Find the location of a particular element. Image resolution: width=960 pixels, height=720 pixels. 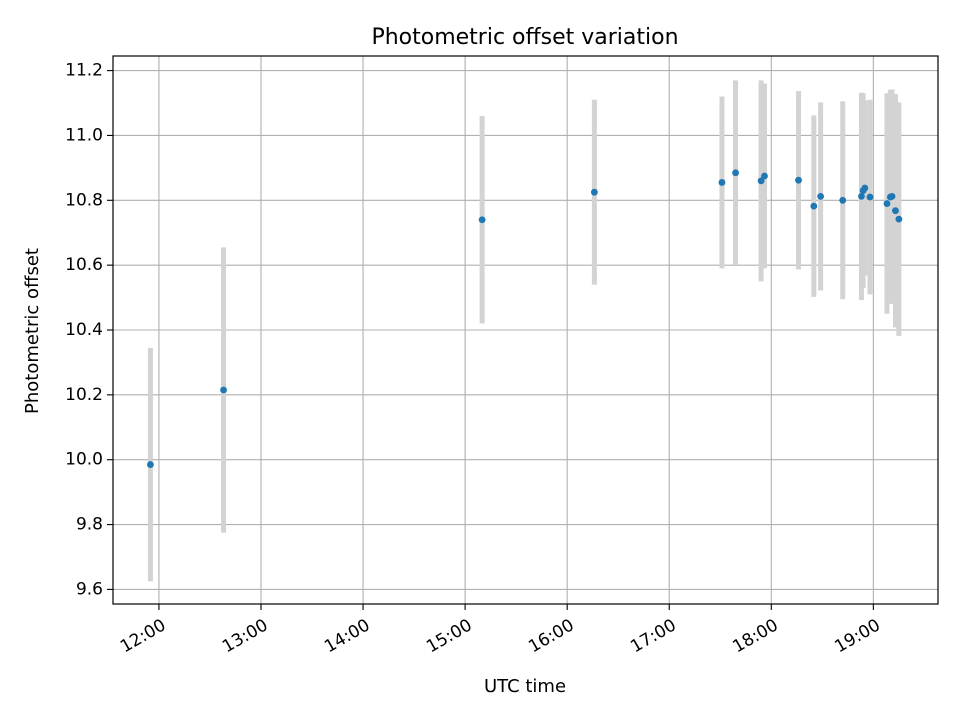

y-tick-label: 10.2 is located at coordinates (84, 395).